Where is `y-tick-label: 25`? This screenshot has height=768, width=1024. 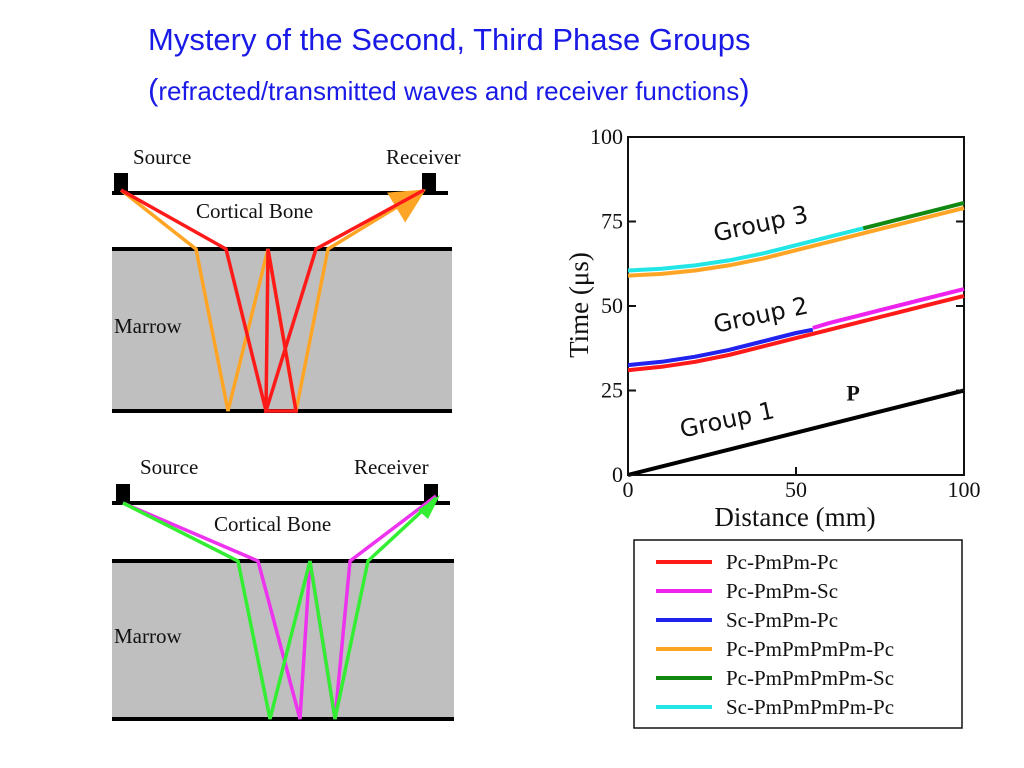
y-tick-label: 25 is located at coordinates (612, 390).